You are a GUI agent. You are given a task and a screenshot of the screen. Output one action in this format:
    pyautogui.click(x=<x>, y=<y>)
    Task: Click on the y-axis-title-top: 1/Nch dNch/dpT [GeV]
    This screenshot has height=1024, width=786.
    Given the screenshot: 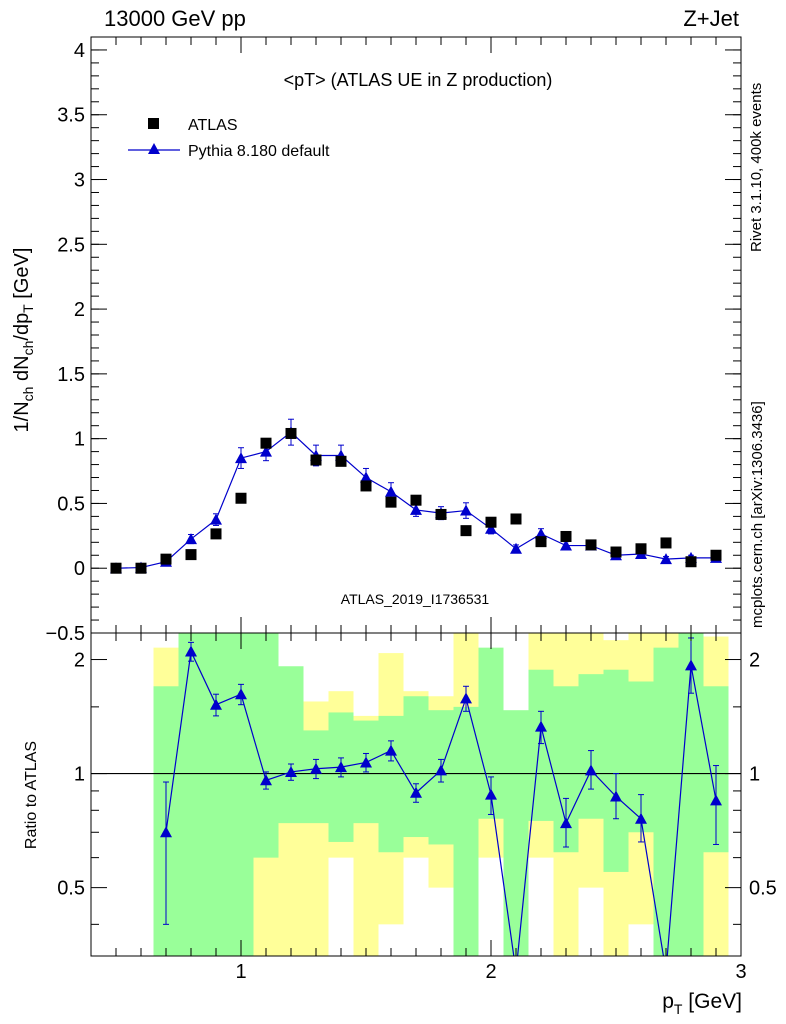 What is the action you would take?
    pyautogui.click(x=23, y=340)
    